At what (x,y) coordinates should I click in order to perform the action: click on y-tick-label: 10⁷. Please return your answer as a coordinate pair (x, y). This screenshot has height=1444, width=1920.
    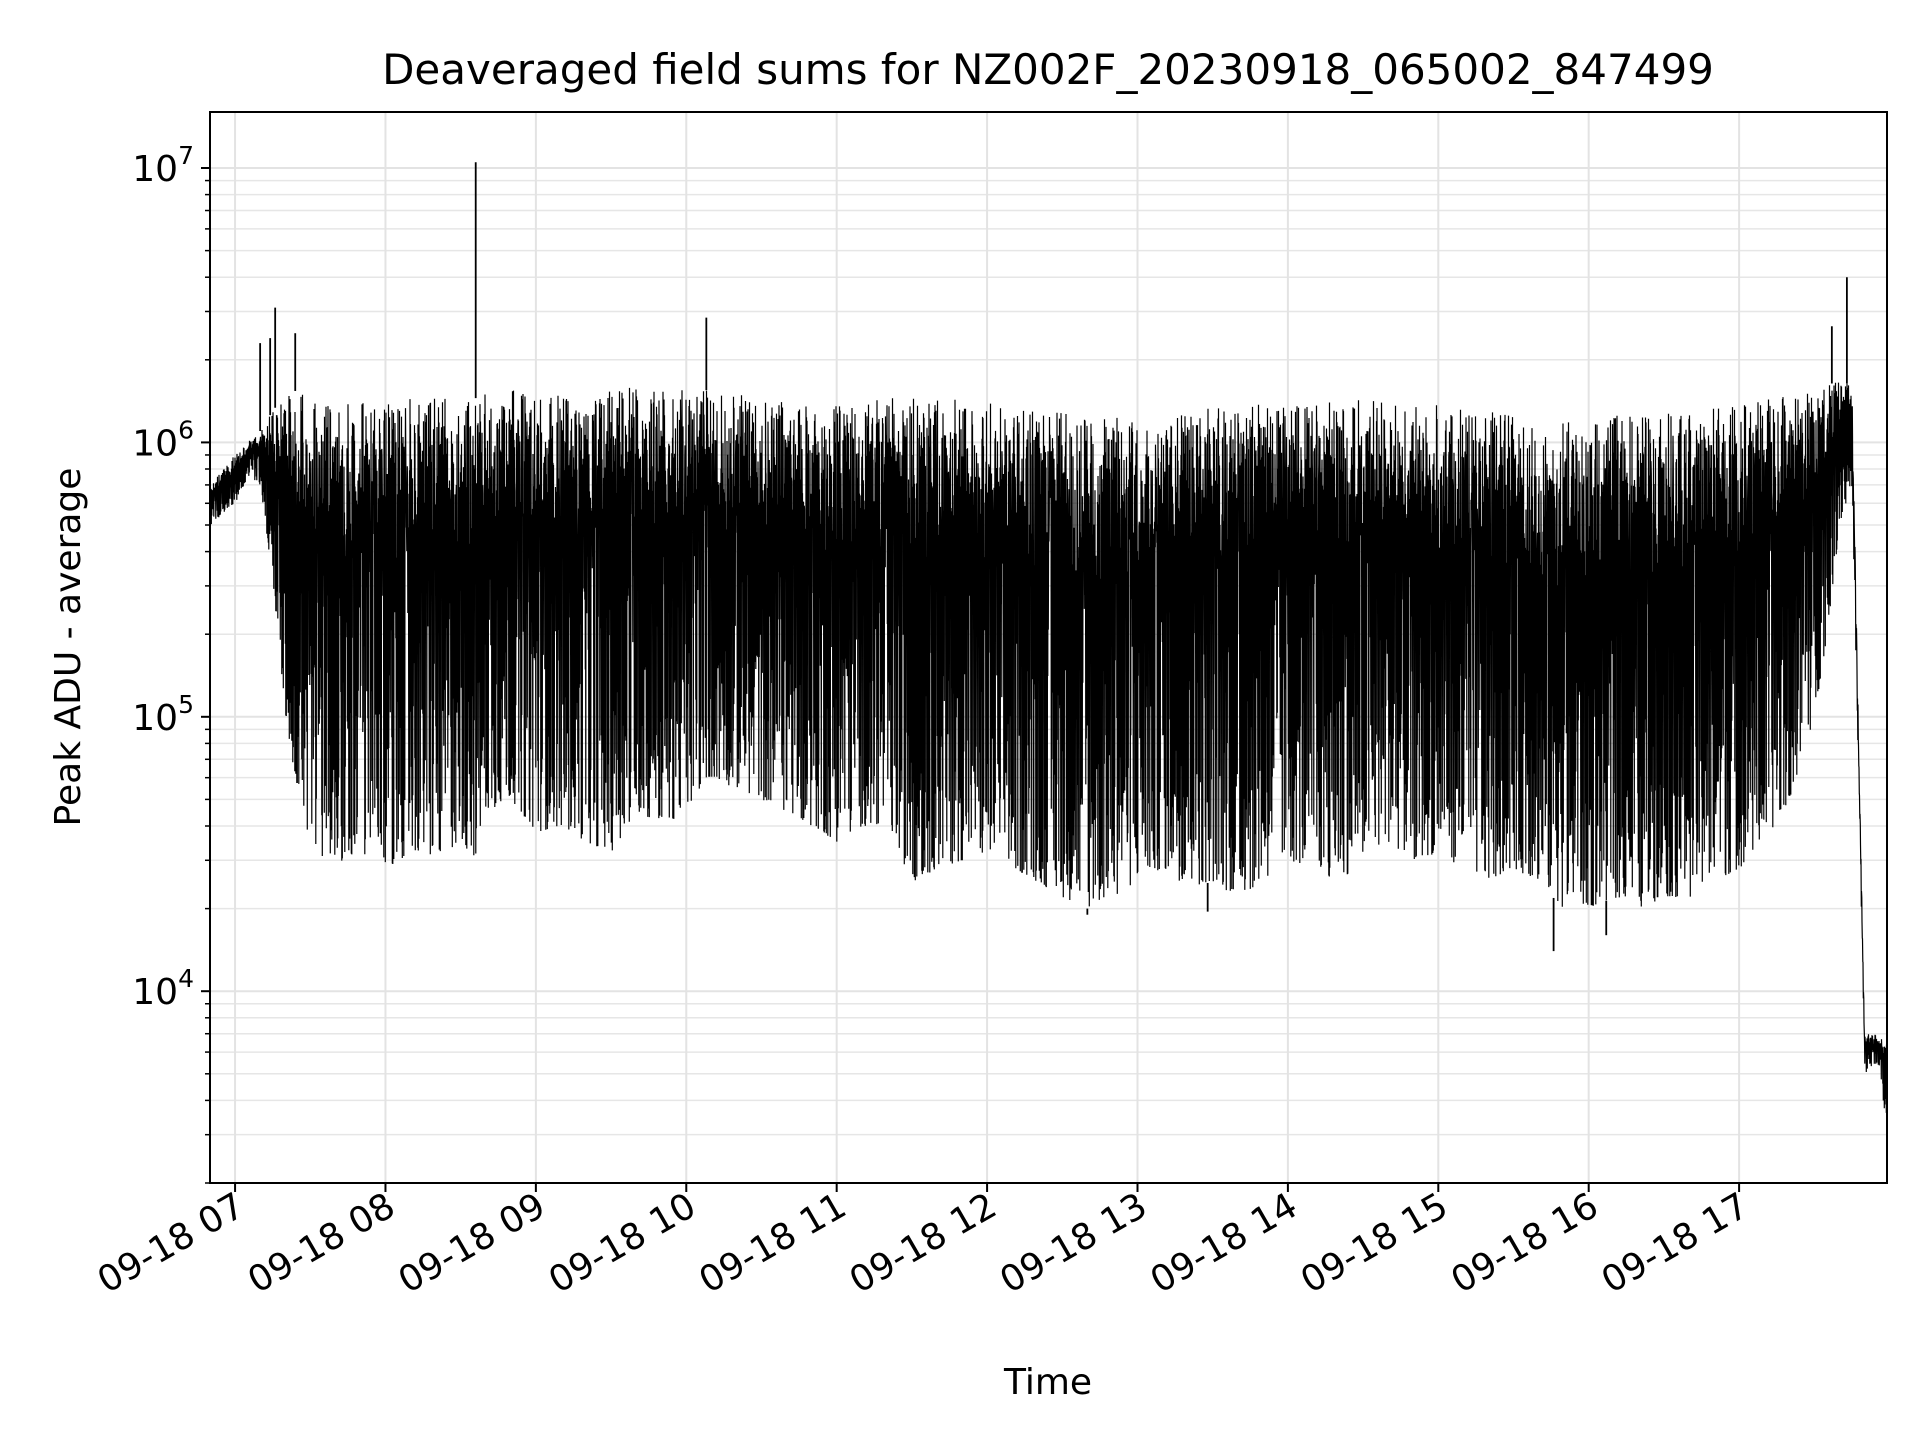
    Looking at the image, I should click on (163, 165).